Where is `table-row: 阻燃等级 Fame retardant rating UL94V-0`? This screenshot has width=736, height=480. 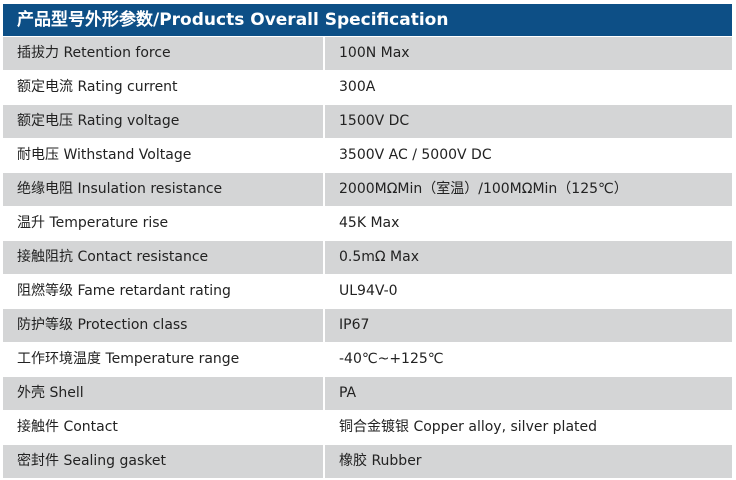
table-row: 阻燃等级 Fame retardant rating UL94V-0 is located at coordinates (367, 291).